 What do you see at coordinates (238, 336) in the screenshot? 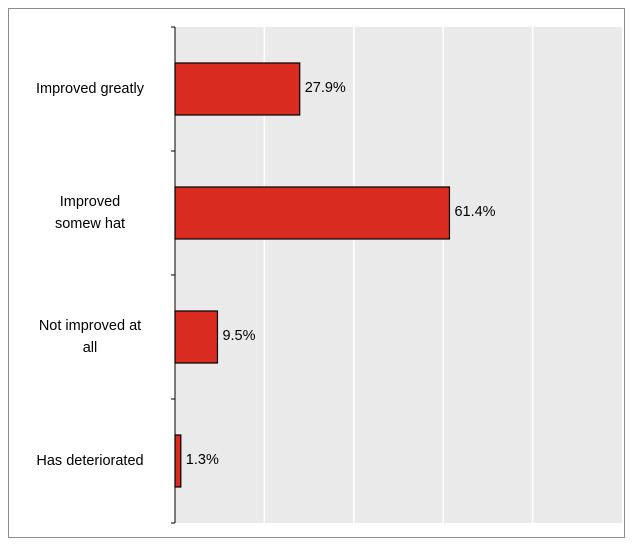
I see `data-label: 9.5%` at bounding box center [238, 336].